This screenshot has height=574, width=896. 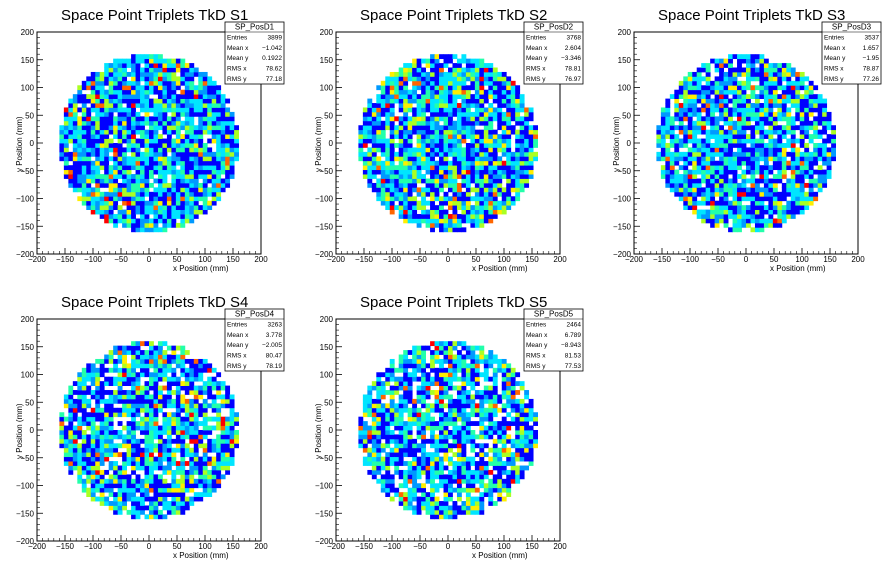 I want to click on x-tick-label: 150, so click(x=532, y=259).